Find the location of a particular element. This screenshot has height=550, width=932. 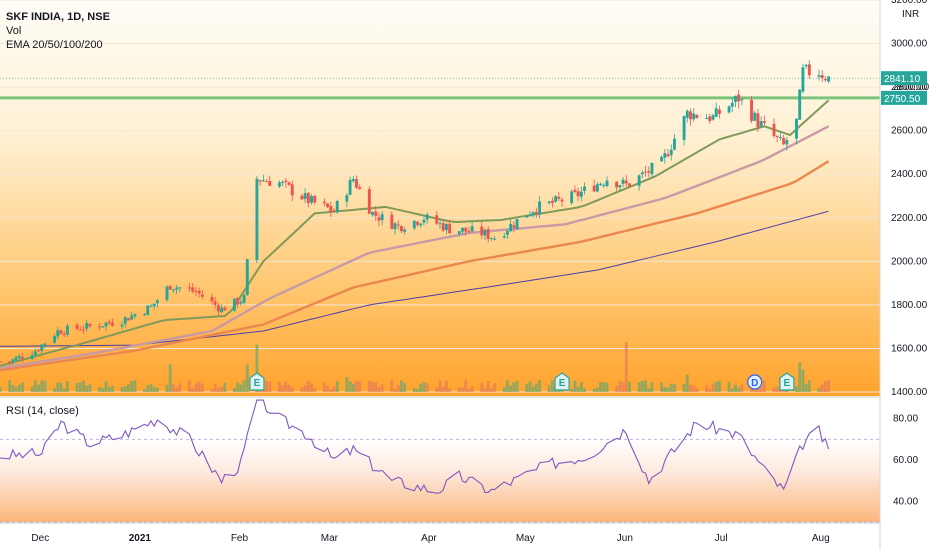

rsi-tick-label: 40.00 is located at coordinates (905, 501).